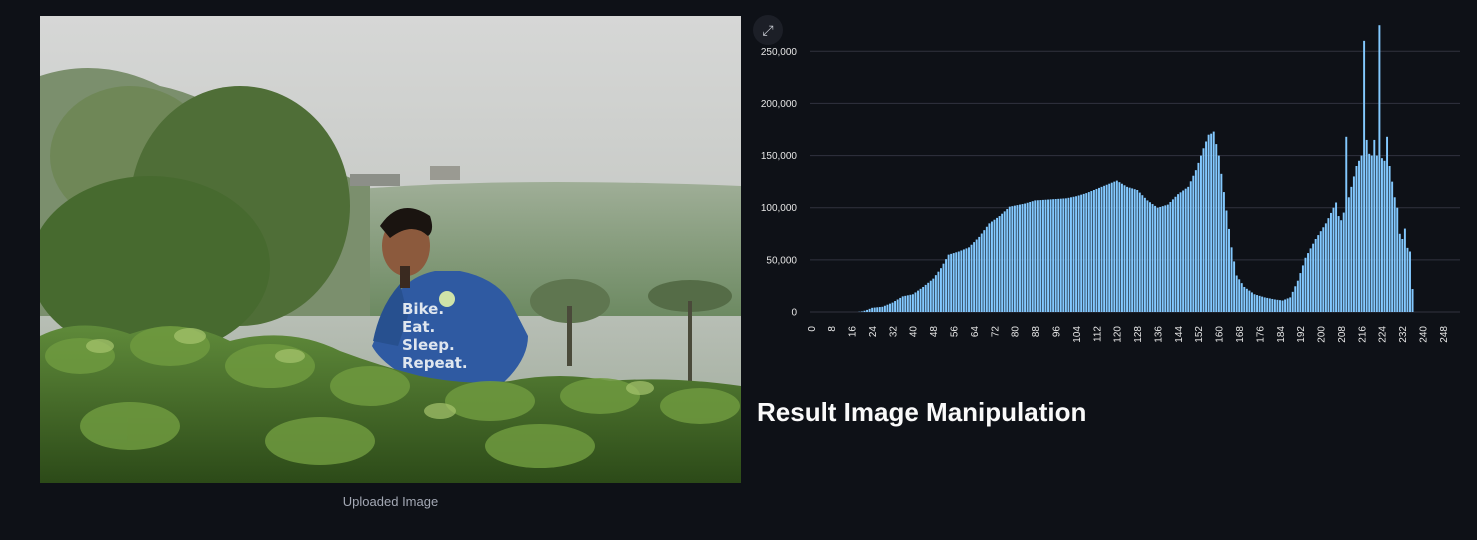 This screenshot has height=540, width=1477. What do you see at coordinates (1322, 334) in the screenshot?
I see `x-tick-label: 200` at bounding box center [1322, 334].